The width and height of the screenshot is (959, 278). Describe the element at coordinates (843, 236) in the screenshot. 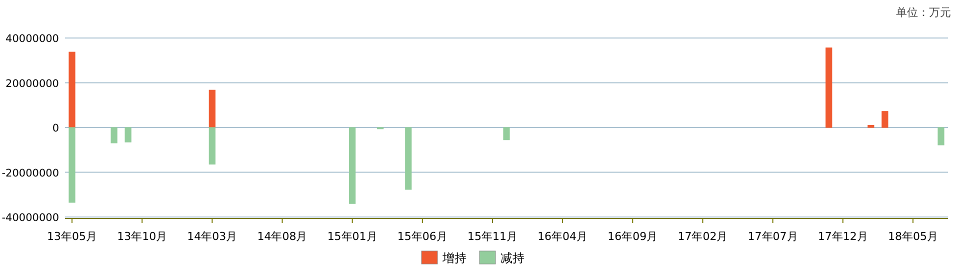

I see `x-tick-label: 17年12月` at that location.